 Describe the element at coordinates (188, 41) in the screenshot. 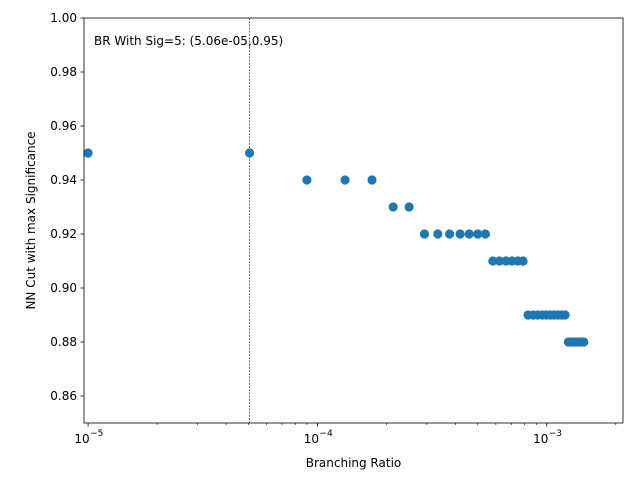

I see `significance-annotation: BR With Sig=5: (5.06e-05,0.95)` at that location.